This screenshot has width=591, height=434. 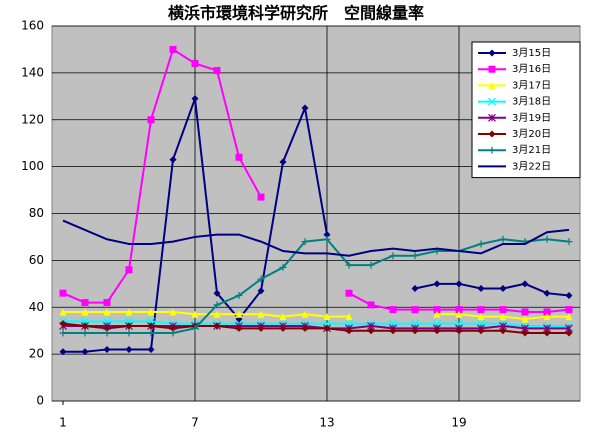 What do you see at coordinates (531, 85) in the screenshot?
I see `legend-label: 3月17日` at bounding box center [531, 85].